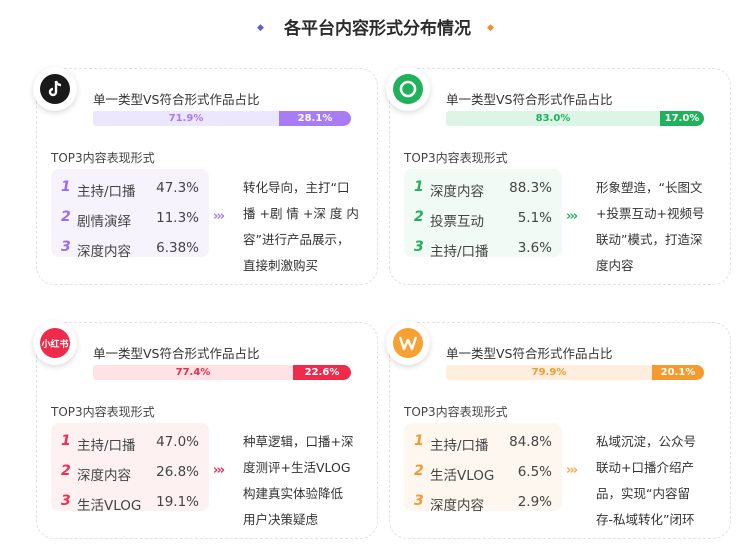  What do you see at coordinates (302, 227) in the screenshot?
I see `platform-description: 转化导向，主打“口播 +剧 情 +深 度 内容”进行产品展示， 直接刺激购买` at bounding box center [302, 227].